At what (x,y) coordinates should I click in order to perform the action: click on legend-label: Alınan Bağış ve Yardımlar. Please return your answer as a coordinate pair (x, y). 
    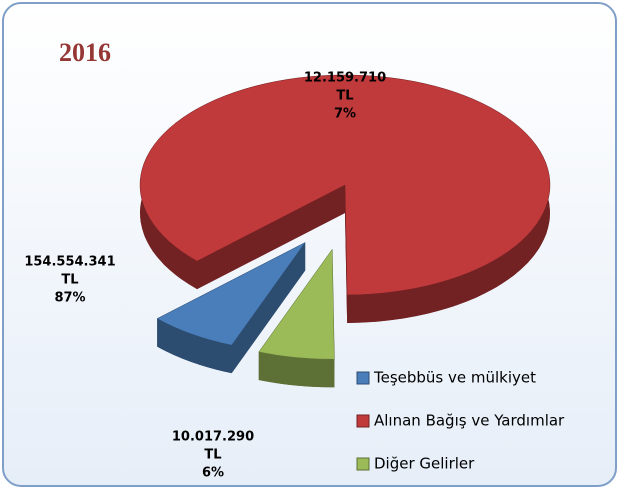
    Looking at the image, I should click on (469, 421).